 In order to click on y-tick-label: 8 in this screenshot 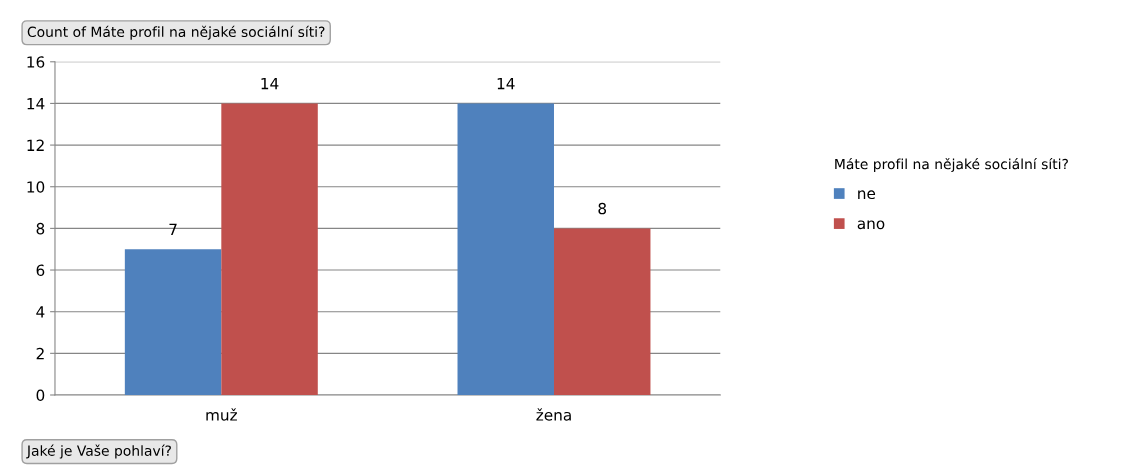, I will do `click(40, 228)`.